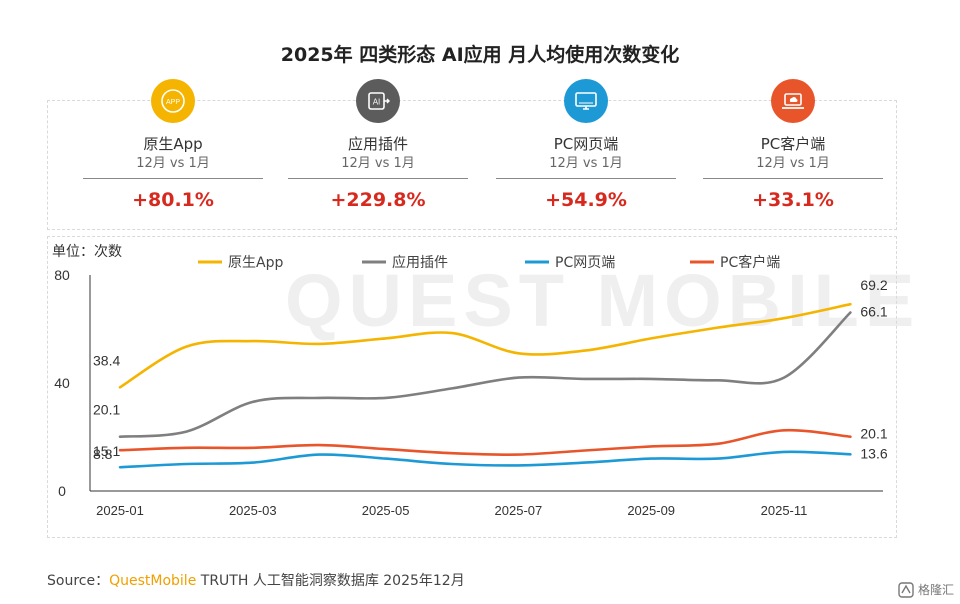 This screenshot has height=604, width=960. I want to click on y-tick-label: 80, so click(62, 275).